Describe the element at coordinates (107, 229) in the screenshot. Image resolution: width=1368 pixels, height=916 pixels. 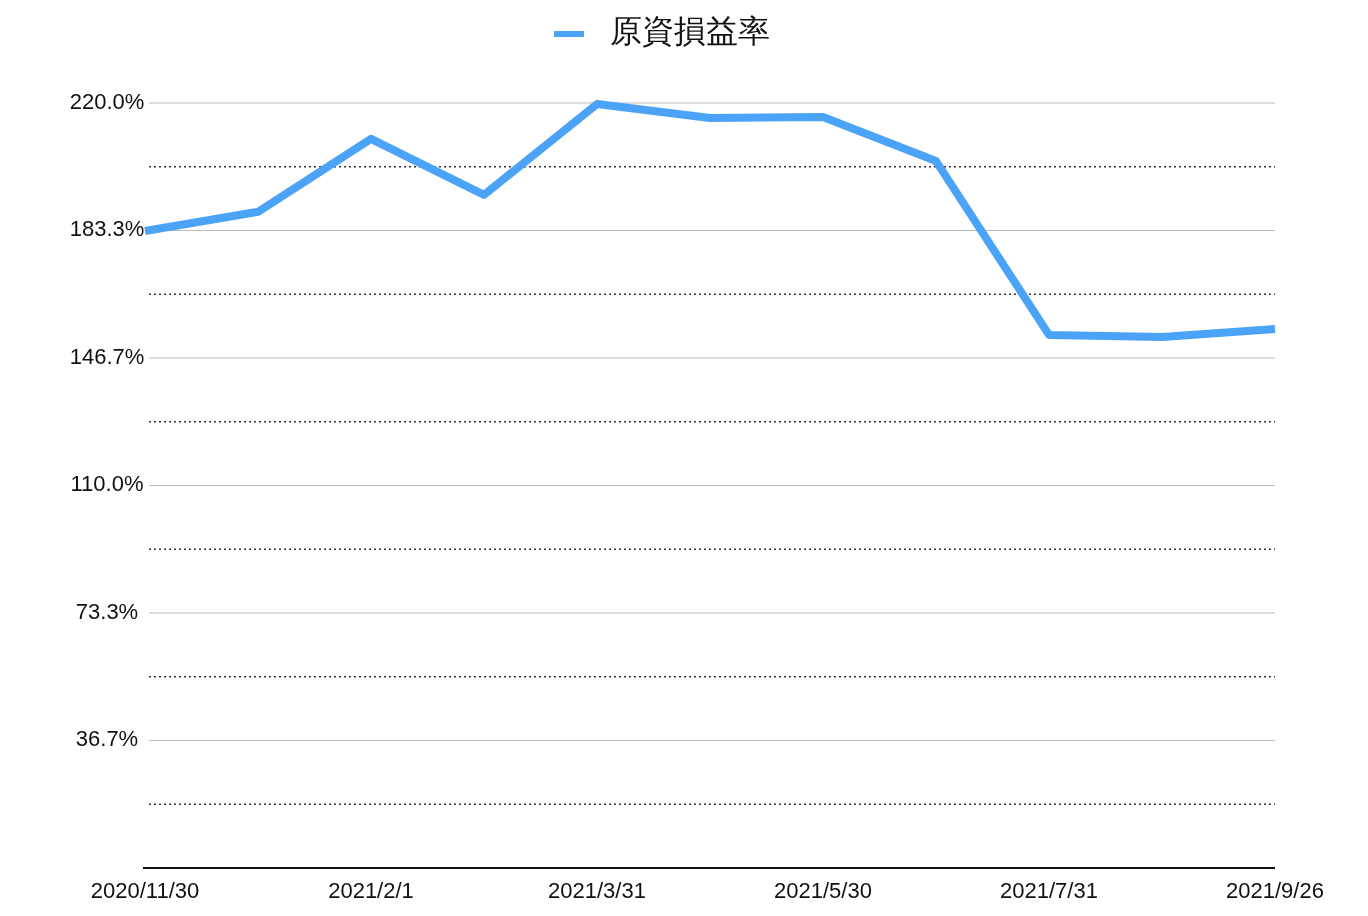
I see `y-tick-label: 183.3%` at that location.